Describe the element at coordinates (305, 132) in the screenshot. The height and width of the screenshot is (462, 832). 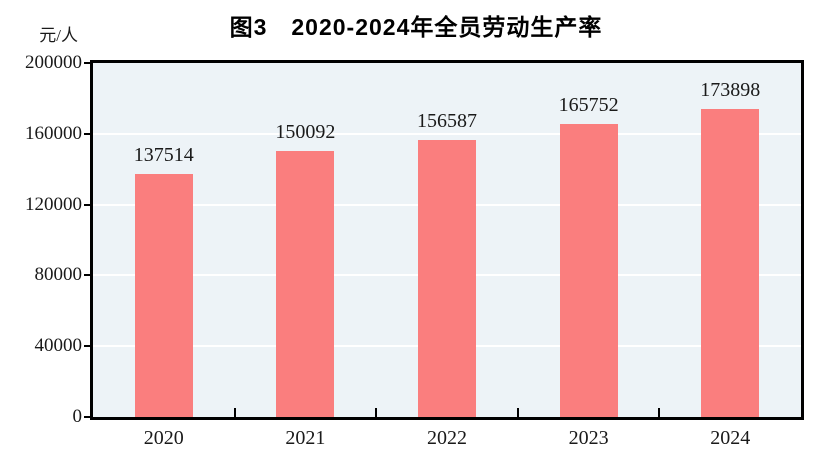
I see `bar-value-label: 150092` at that location.